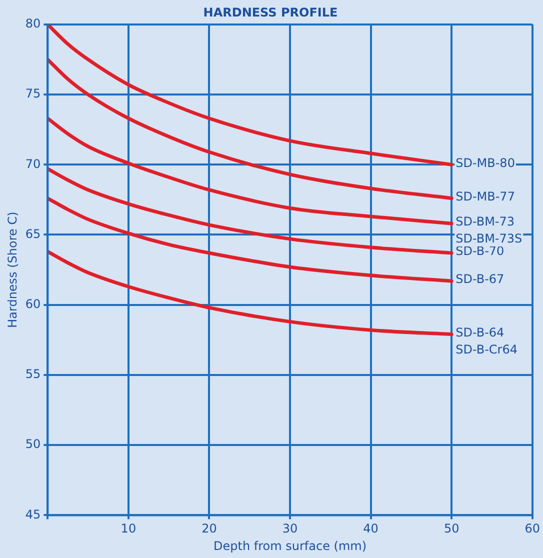 This screenshot has height=558, width=543. What do you see at coordinates (480, 332) in the screenshot?
I see `series-label: SD-B-64` at bounding box center [480, 332].